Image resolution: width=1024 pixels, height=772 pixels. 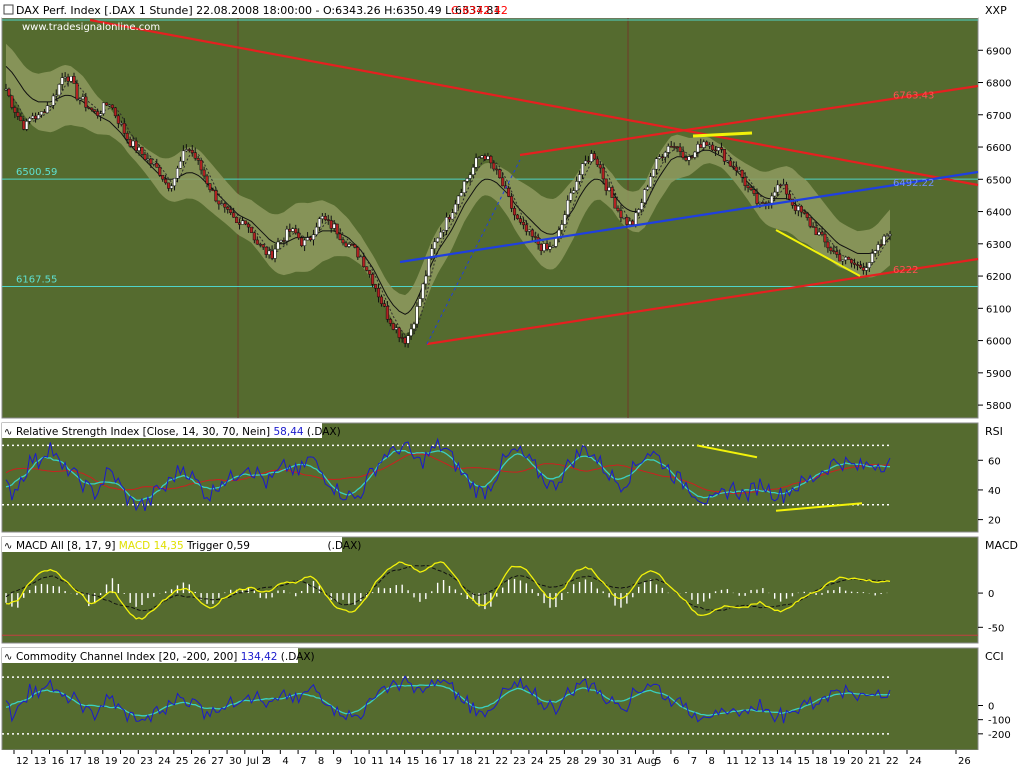 I want to click on rsi-panel-bg, so click(x=490, y=477).